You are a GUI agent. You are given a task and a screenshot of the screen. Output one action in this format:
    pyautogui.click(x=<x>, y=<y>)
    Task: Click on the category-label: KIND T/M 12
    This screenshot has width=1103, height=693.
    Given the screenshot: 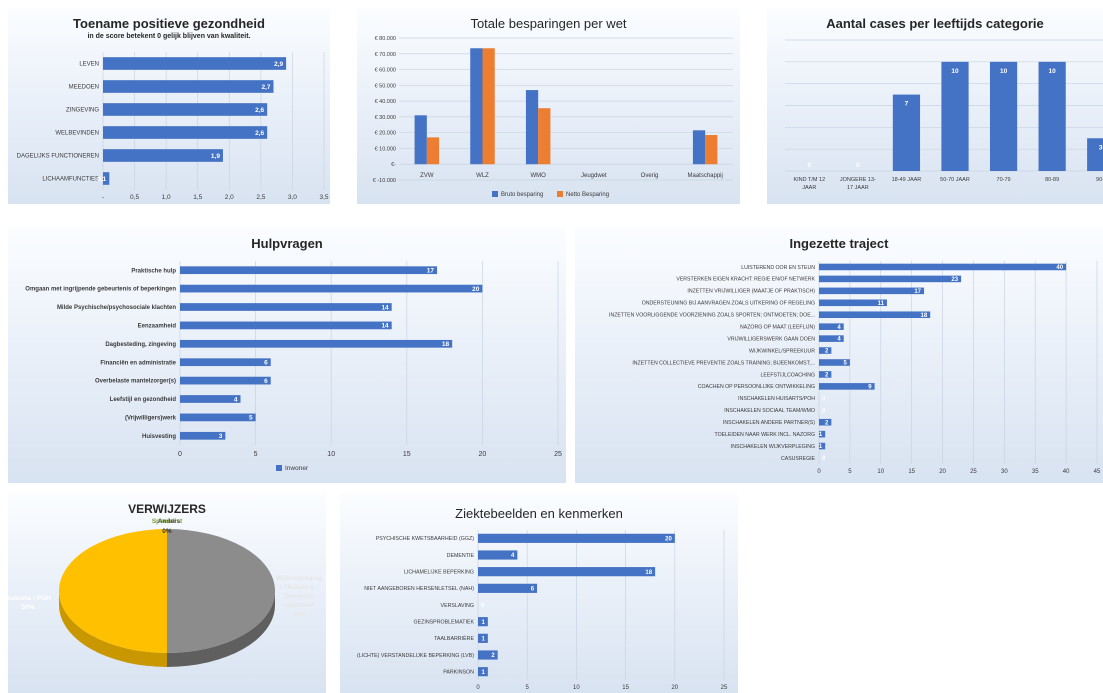 What is the action you would take?
    pyautogui.click(x=809, y=180)
    